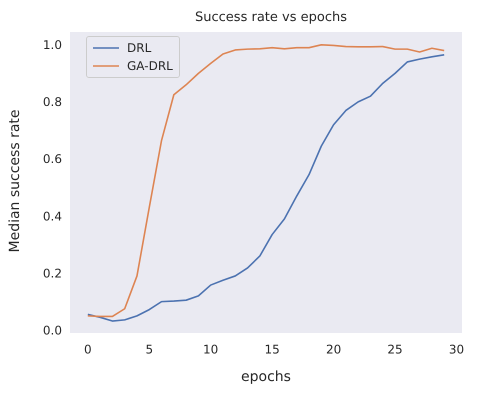 The image size is (482, 401). What do you see at coordinates (266, 376) in the screenshot?
I see `x-axis-title: epochs` at bounding box center [266, 376].